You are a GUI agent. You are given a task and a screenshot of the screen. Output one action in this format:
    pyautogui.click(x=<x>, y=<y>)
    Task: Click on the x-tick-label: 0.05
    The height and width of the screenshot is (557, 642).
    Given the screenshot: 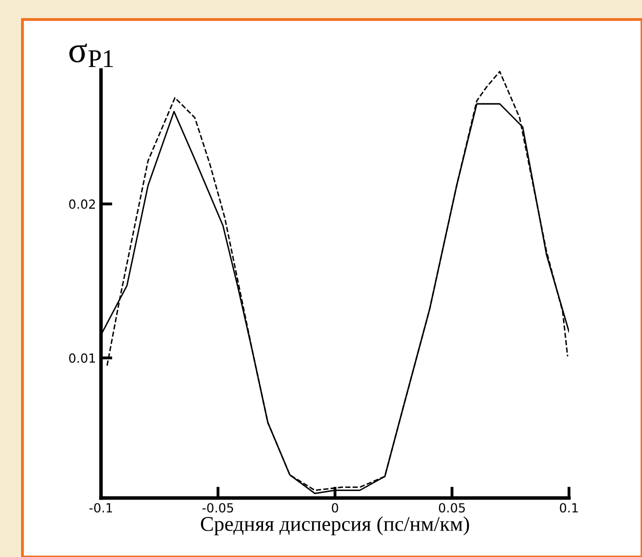 What is the action you would take?
    pyautogui.click(x=451, y=508)
    